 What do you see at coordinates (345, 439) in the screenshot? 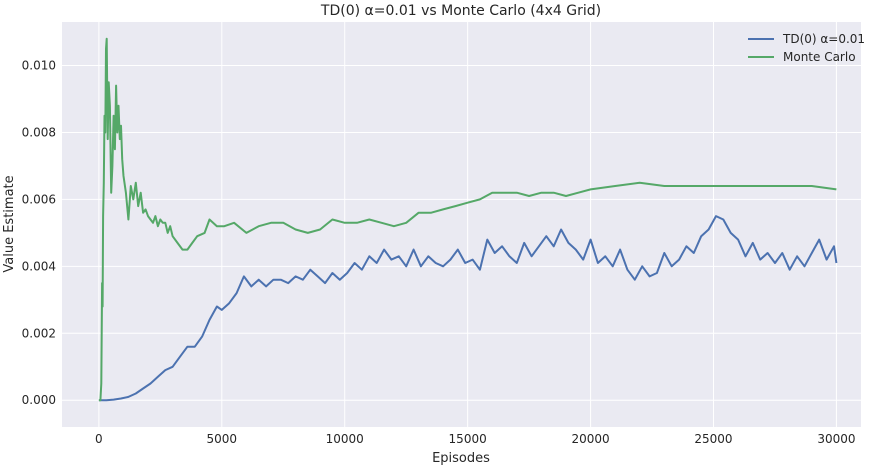
I see `x-tick-label: 10000` at bounding box center [345, 439].